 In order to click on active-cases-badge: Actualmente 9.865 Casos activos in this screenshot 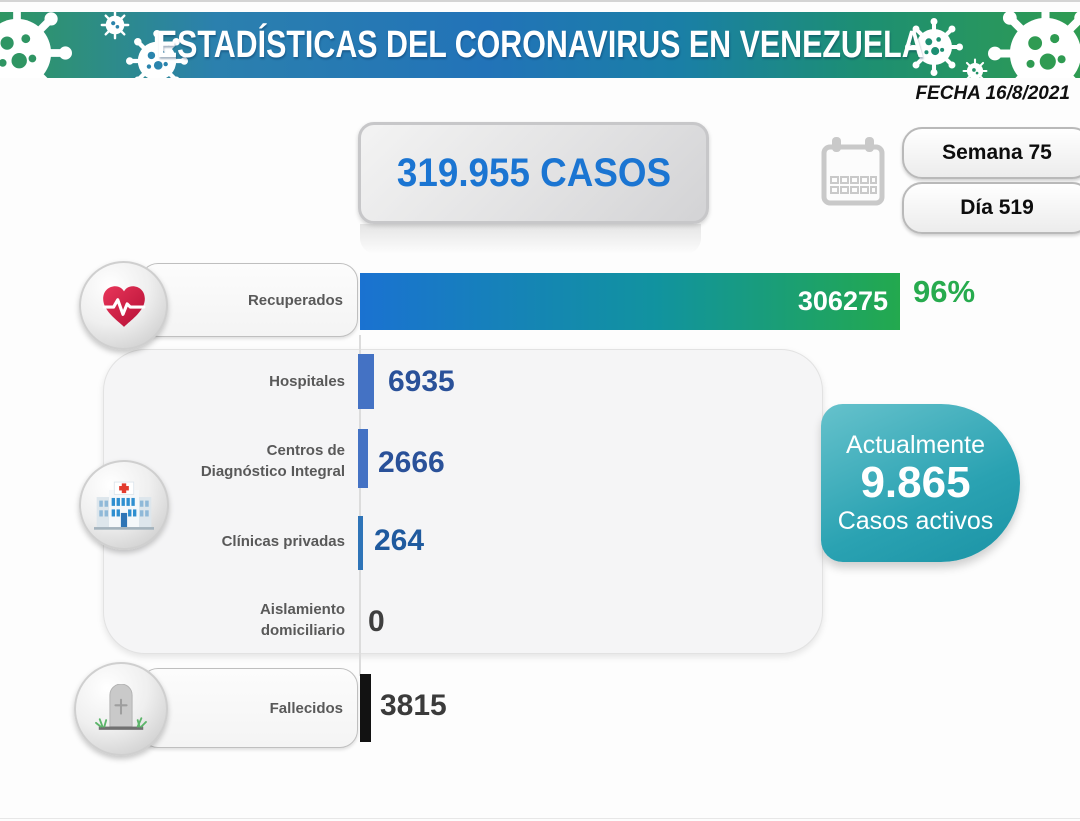, I will do `click(920, 483)`.